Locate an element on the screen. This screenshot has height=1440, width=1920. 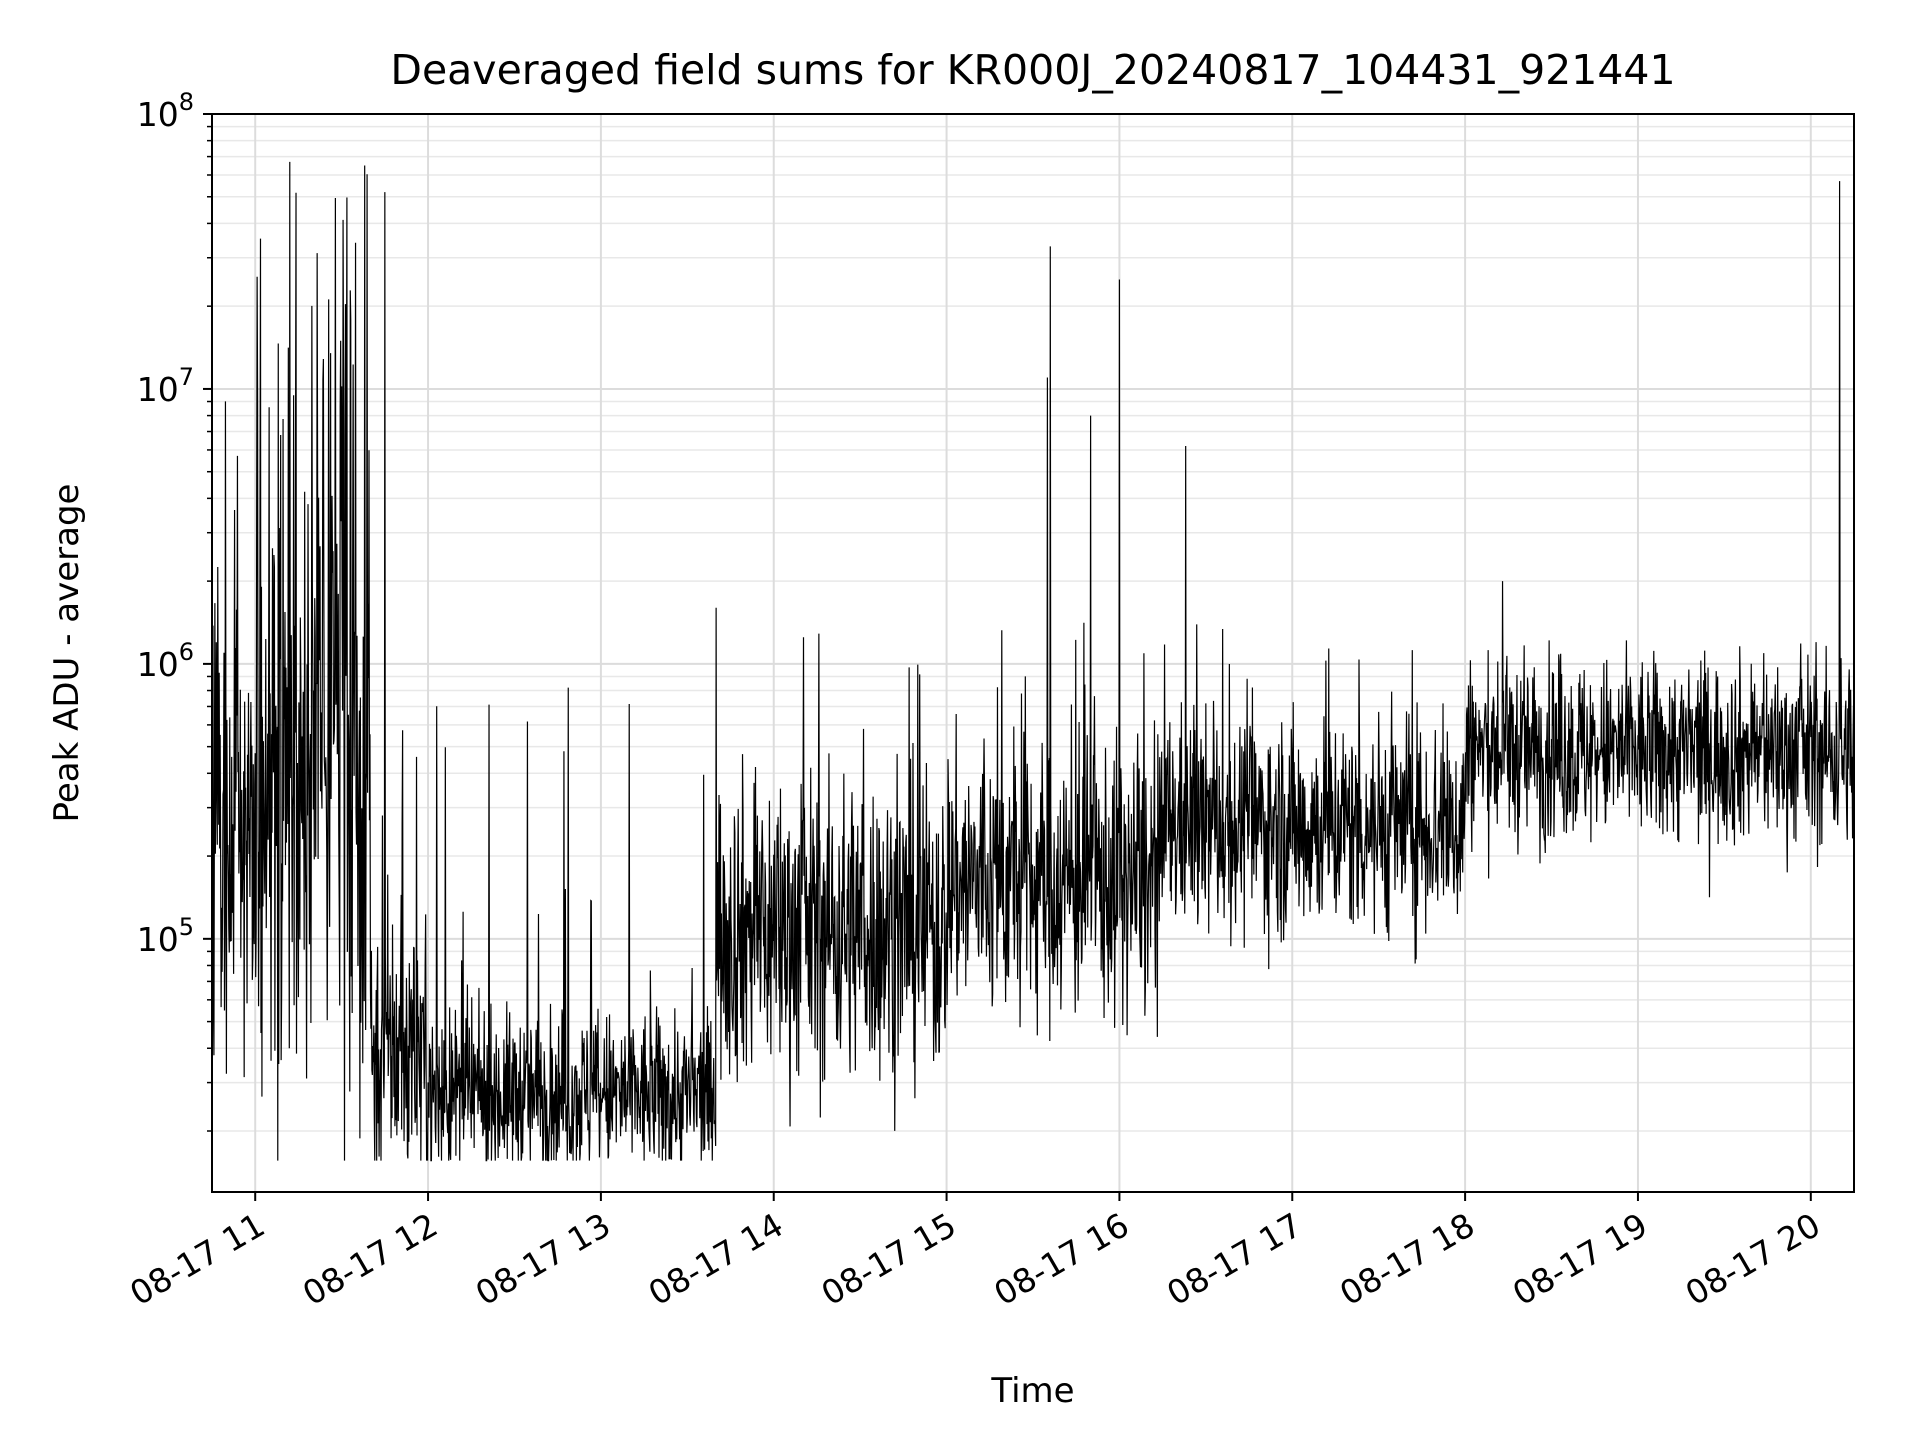
y-tick-exponent: 5 is located at coordinates (186, 927).